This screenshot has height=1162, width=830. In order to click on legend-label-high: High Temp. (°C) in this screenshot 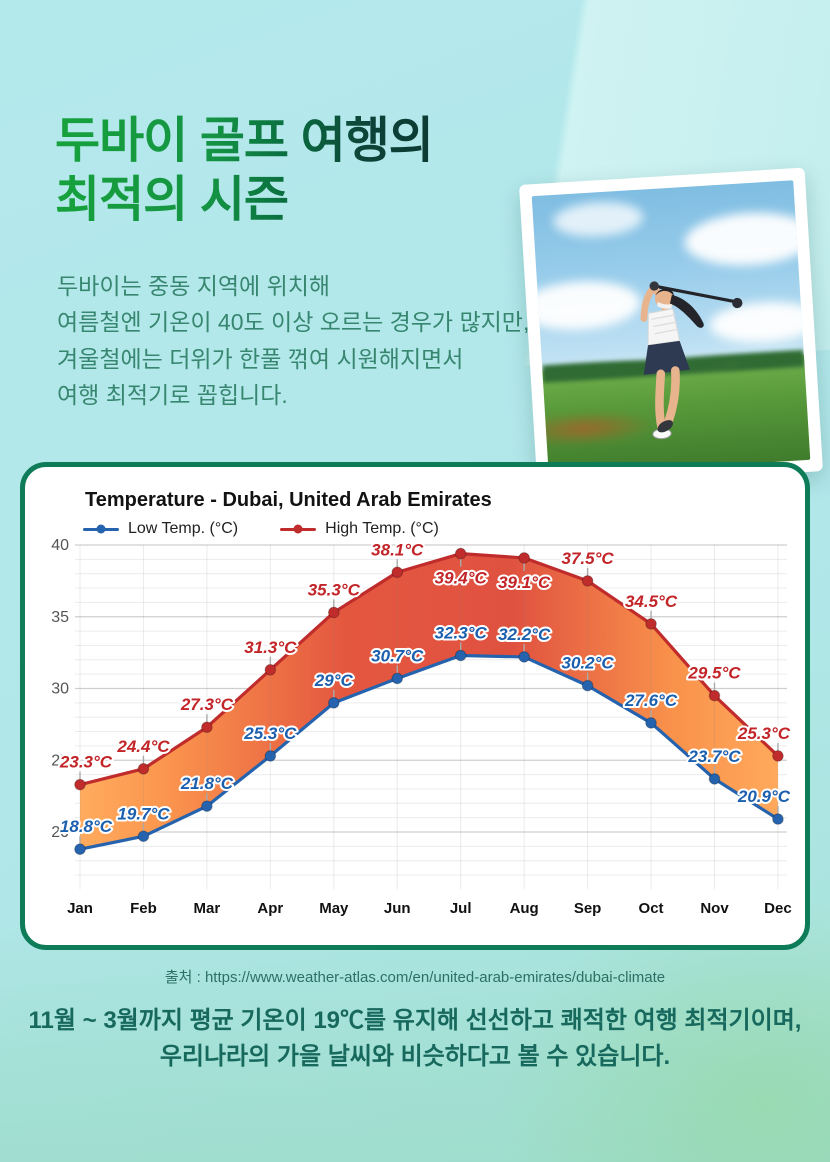, I will do `click(382, 528)`.